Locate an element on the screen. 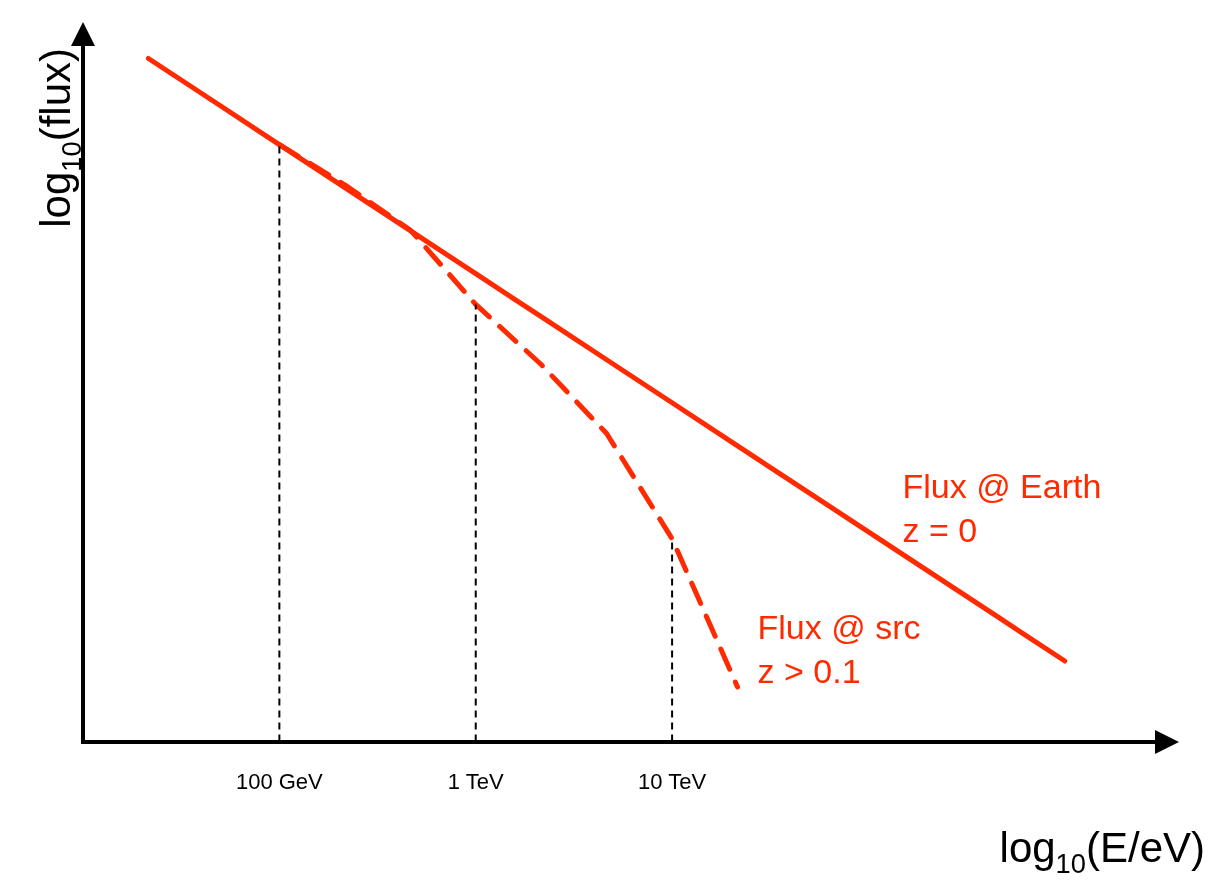  x-tick-label: 100 GeV is located at coordinates (279, 781).